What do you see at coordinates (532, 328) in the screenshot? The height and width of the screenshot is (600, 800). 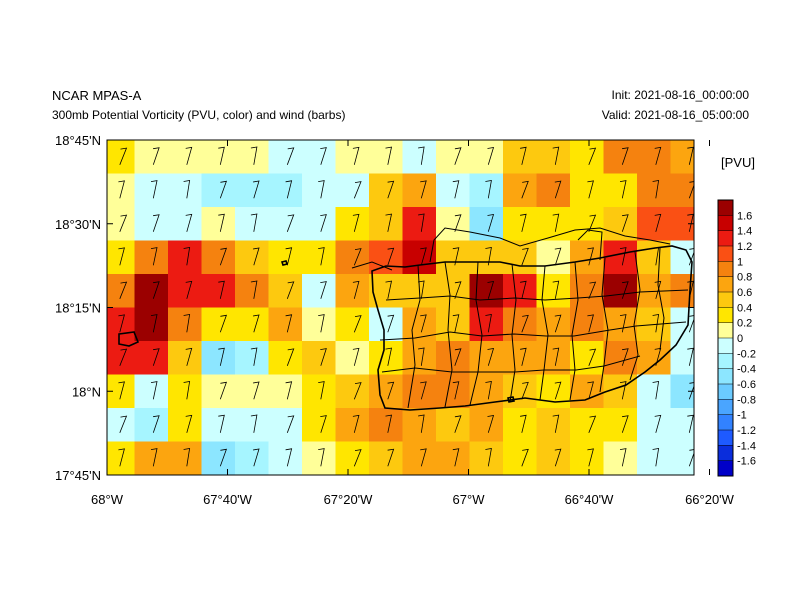 I see `puerto-rico-coastline` at bounding box center [532, 328].